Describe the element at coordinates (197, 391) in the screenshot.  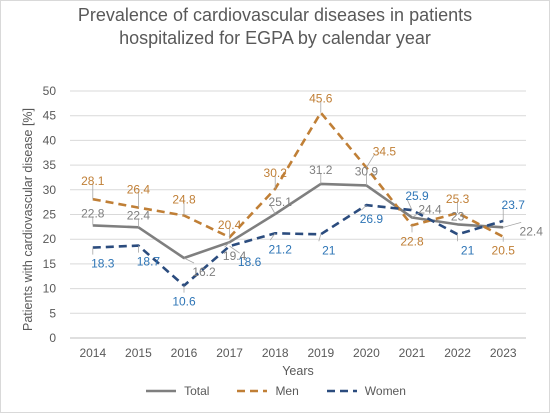
I see `legend-label: Total` at that location.